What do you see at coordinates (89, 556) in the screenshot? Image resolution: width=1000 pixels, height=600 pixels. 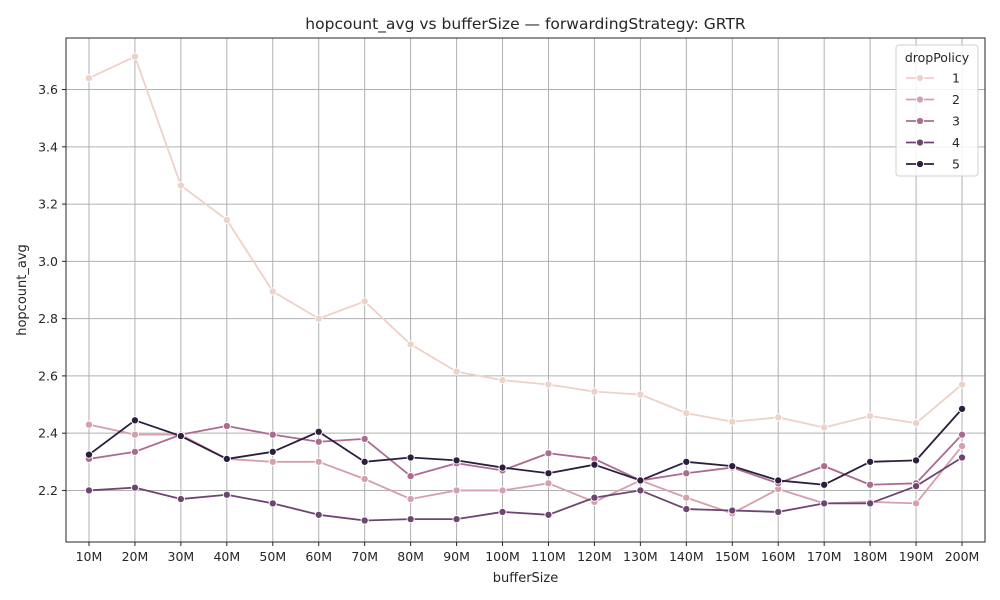 I see `x-tick-label: 10M` at bounding box center [89, 556].